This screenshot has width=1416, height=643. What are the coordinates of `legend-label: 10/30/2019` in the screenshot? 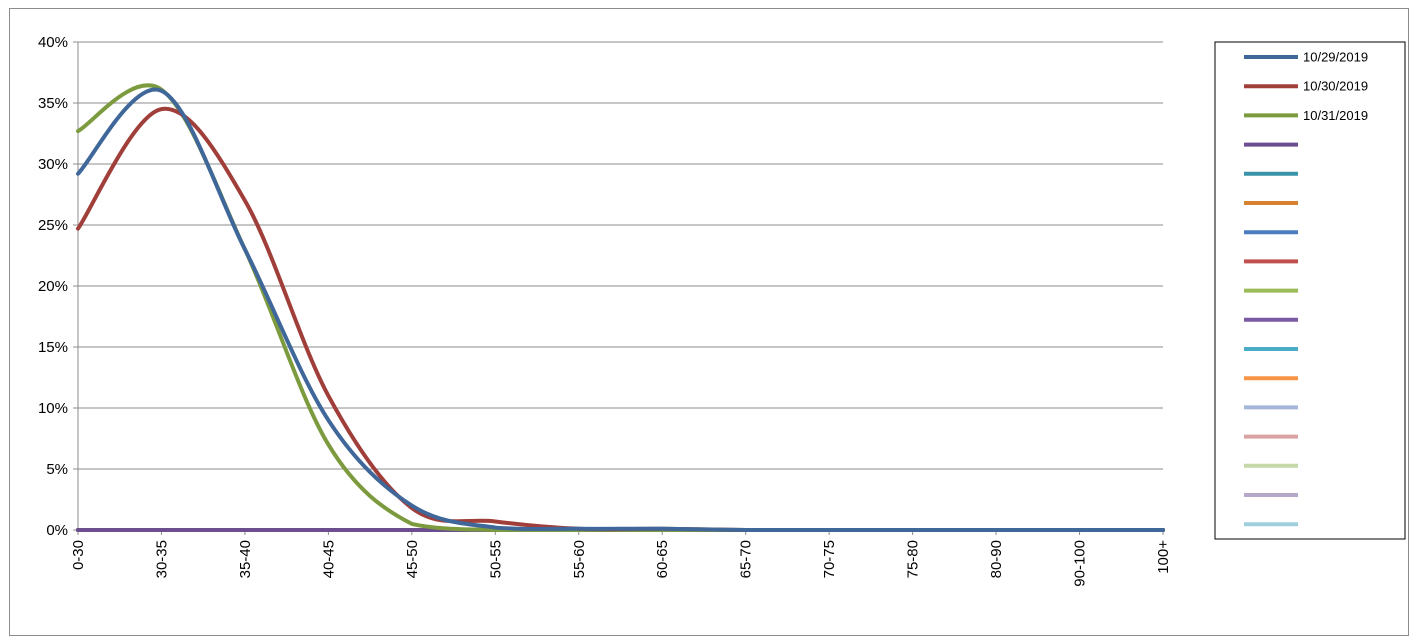 It's located at (1335, 86).